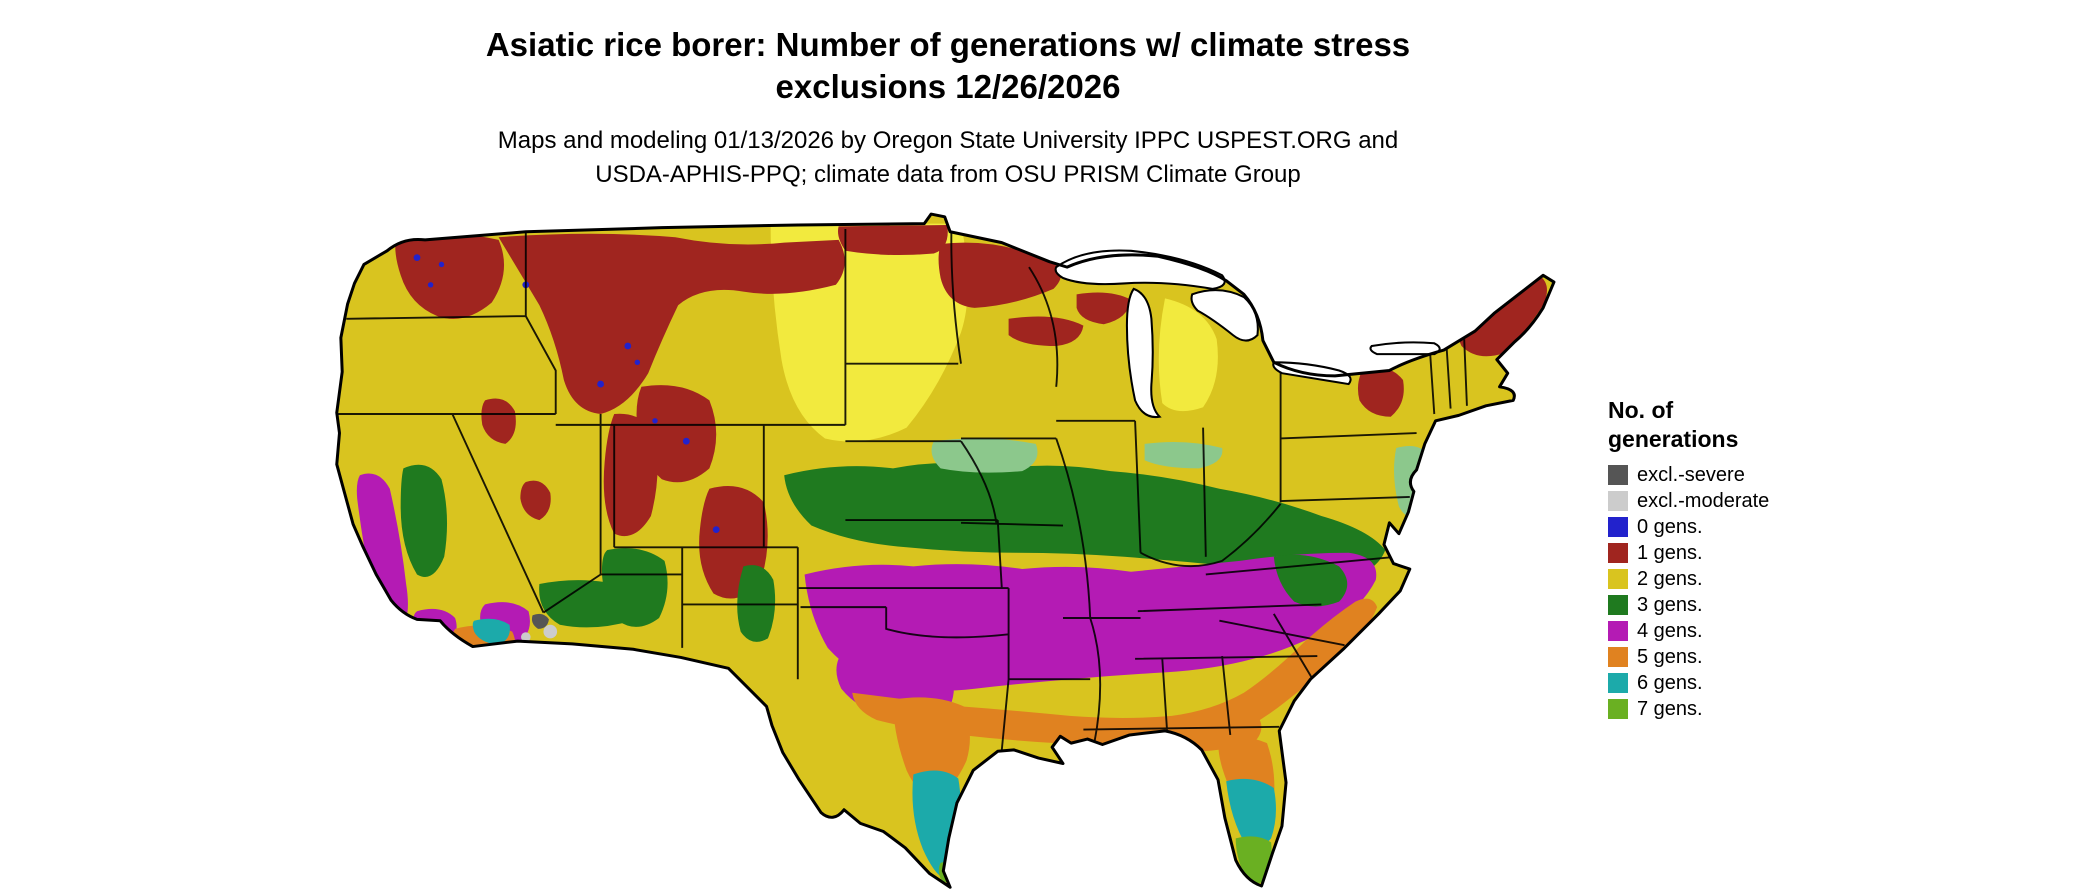 This screenshot has height=892, width=2100. What do you see at coordinates (1670, 605) in the screenshot?
I see `legend-label: 3 gens.` at bounding box center [1670, 605].